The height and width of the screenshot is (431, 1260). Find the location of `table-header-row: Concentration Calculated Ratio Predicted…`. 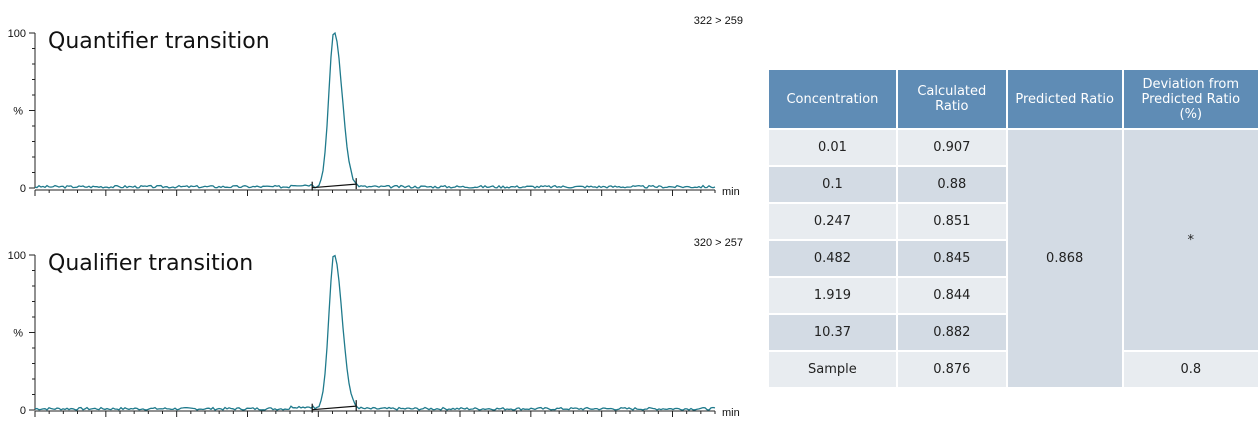

table-header-row: Concentration Calculated Ratio Predicted… is located at coordinates (1013, 99).